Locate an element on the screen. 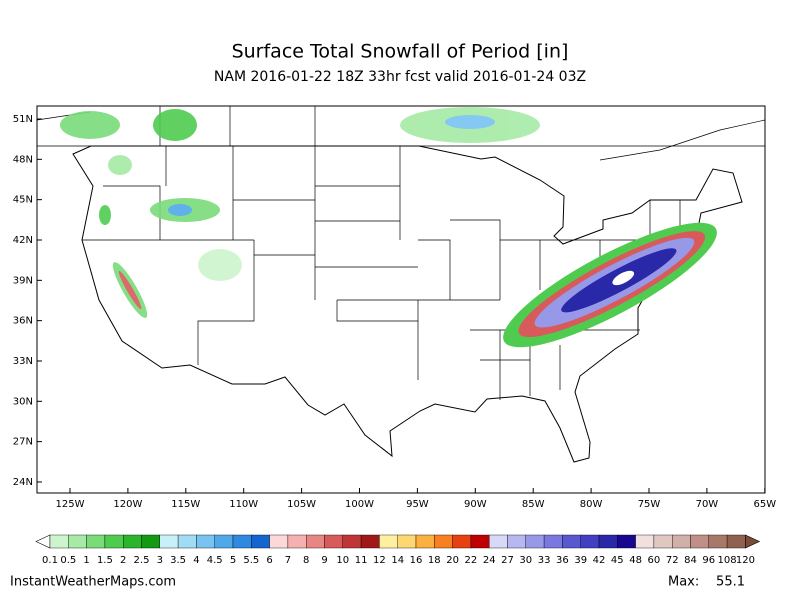  lon-label: 70W is located at coordinates (707, 504).